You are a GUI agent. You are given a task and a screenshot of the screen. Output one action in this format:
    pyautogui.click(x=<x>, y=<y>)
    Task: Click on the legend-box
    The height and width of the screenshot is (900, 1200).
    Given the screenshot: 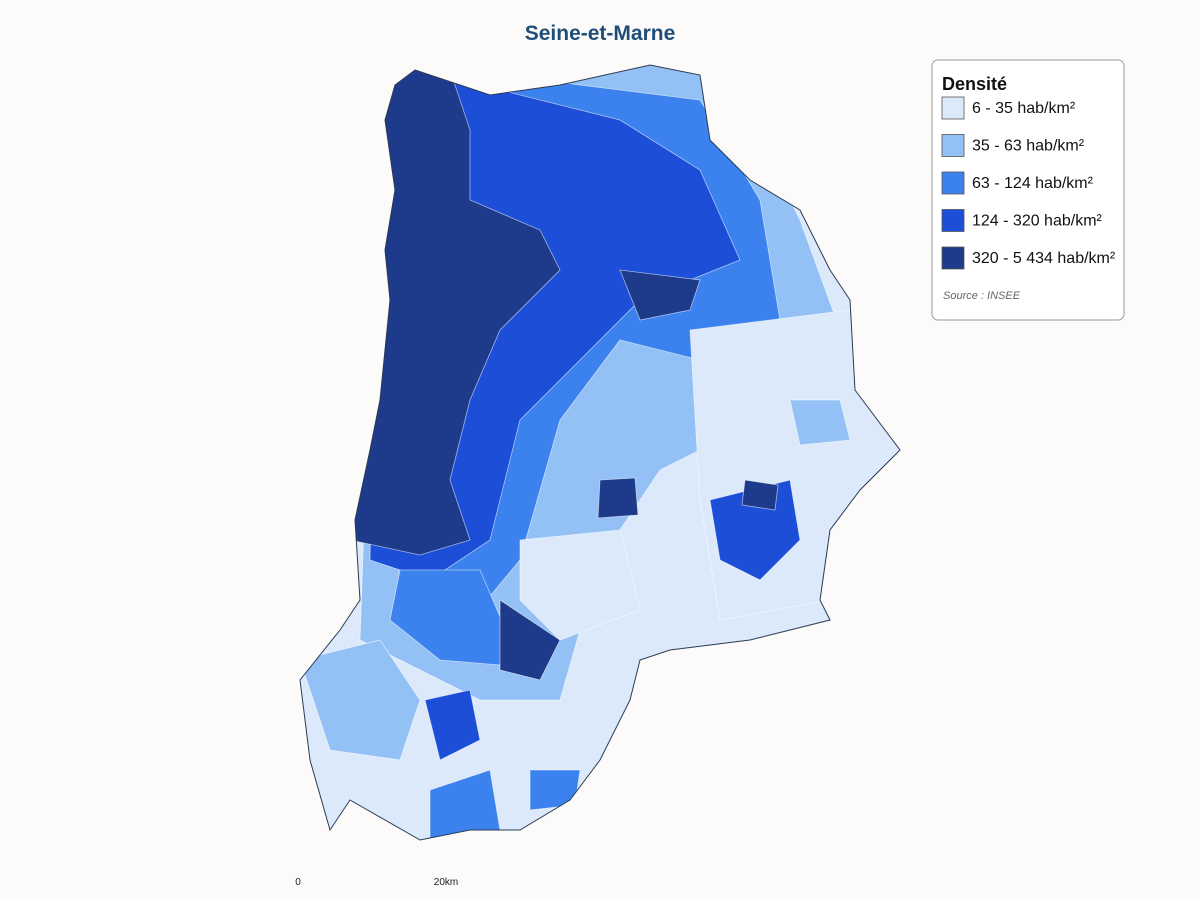 What is the action you would take?
    pyautogui.click(x=1028, y=190)
    